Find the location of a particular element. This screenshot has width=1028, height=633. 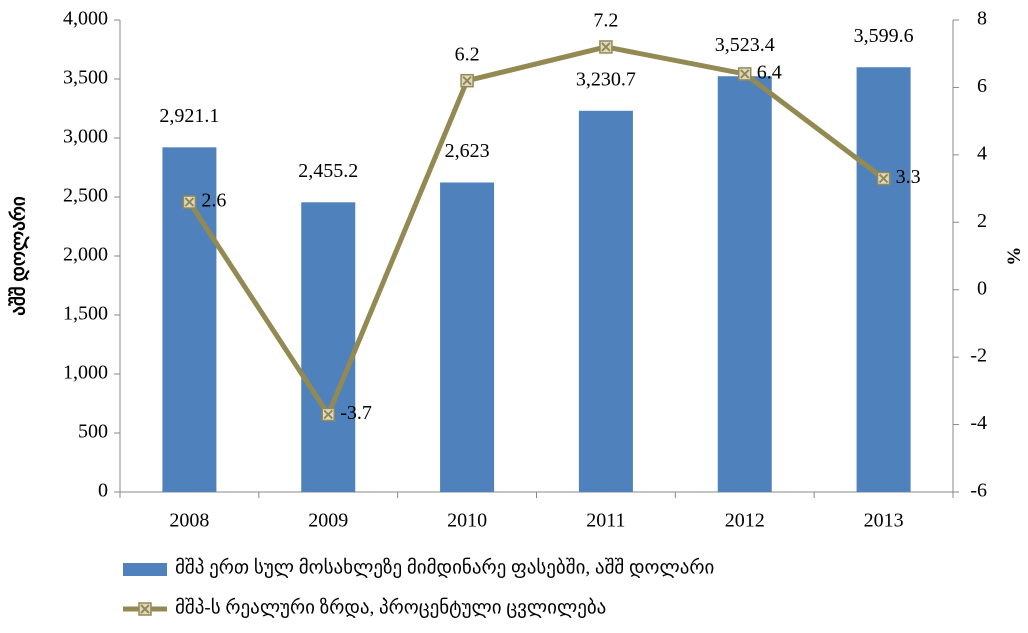

bar-value-label: 2,455.2 is located at coordinates (328, 171).